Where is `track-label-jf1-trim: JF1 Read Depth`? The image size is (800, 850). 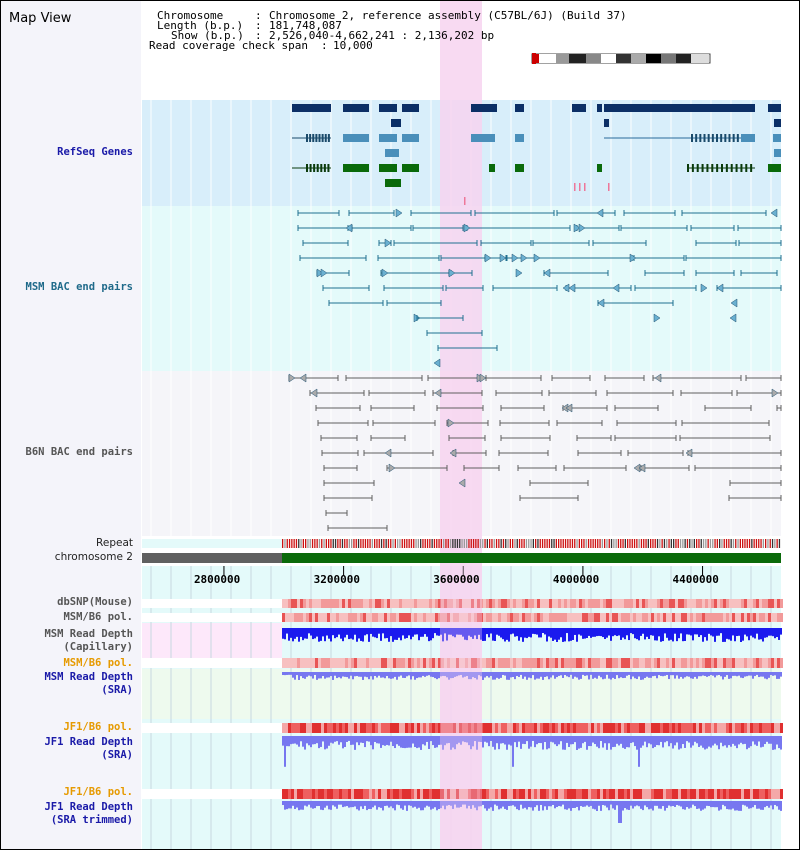
track-label-jf1-trim: JF1 Read Depth is located at coordinates (88, 807).